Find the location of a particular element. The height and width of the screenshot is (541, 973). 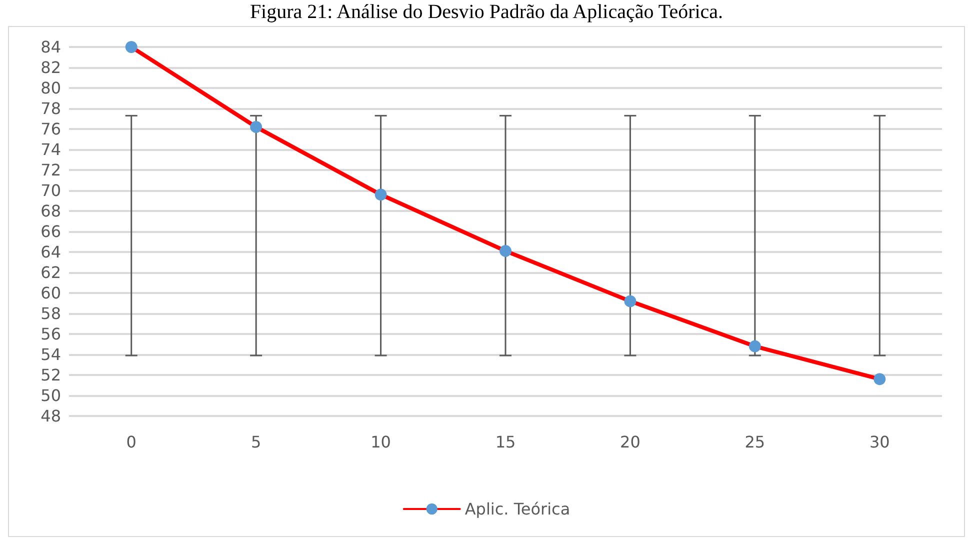

y-tick-label: 58 is located at coordinates (50, 313).